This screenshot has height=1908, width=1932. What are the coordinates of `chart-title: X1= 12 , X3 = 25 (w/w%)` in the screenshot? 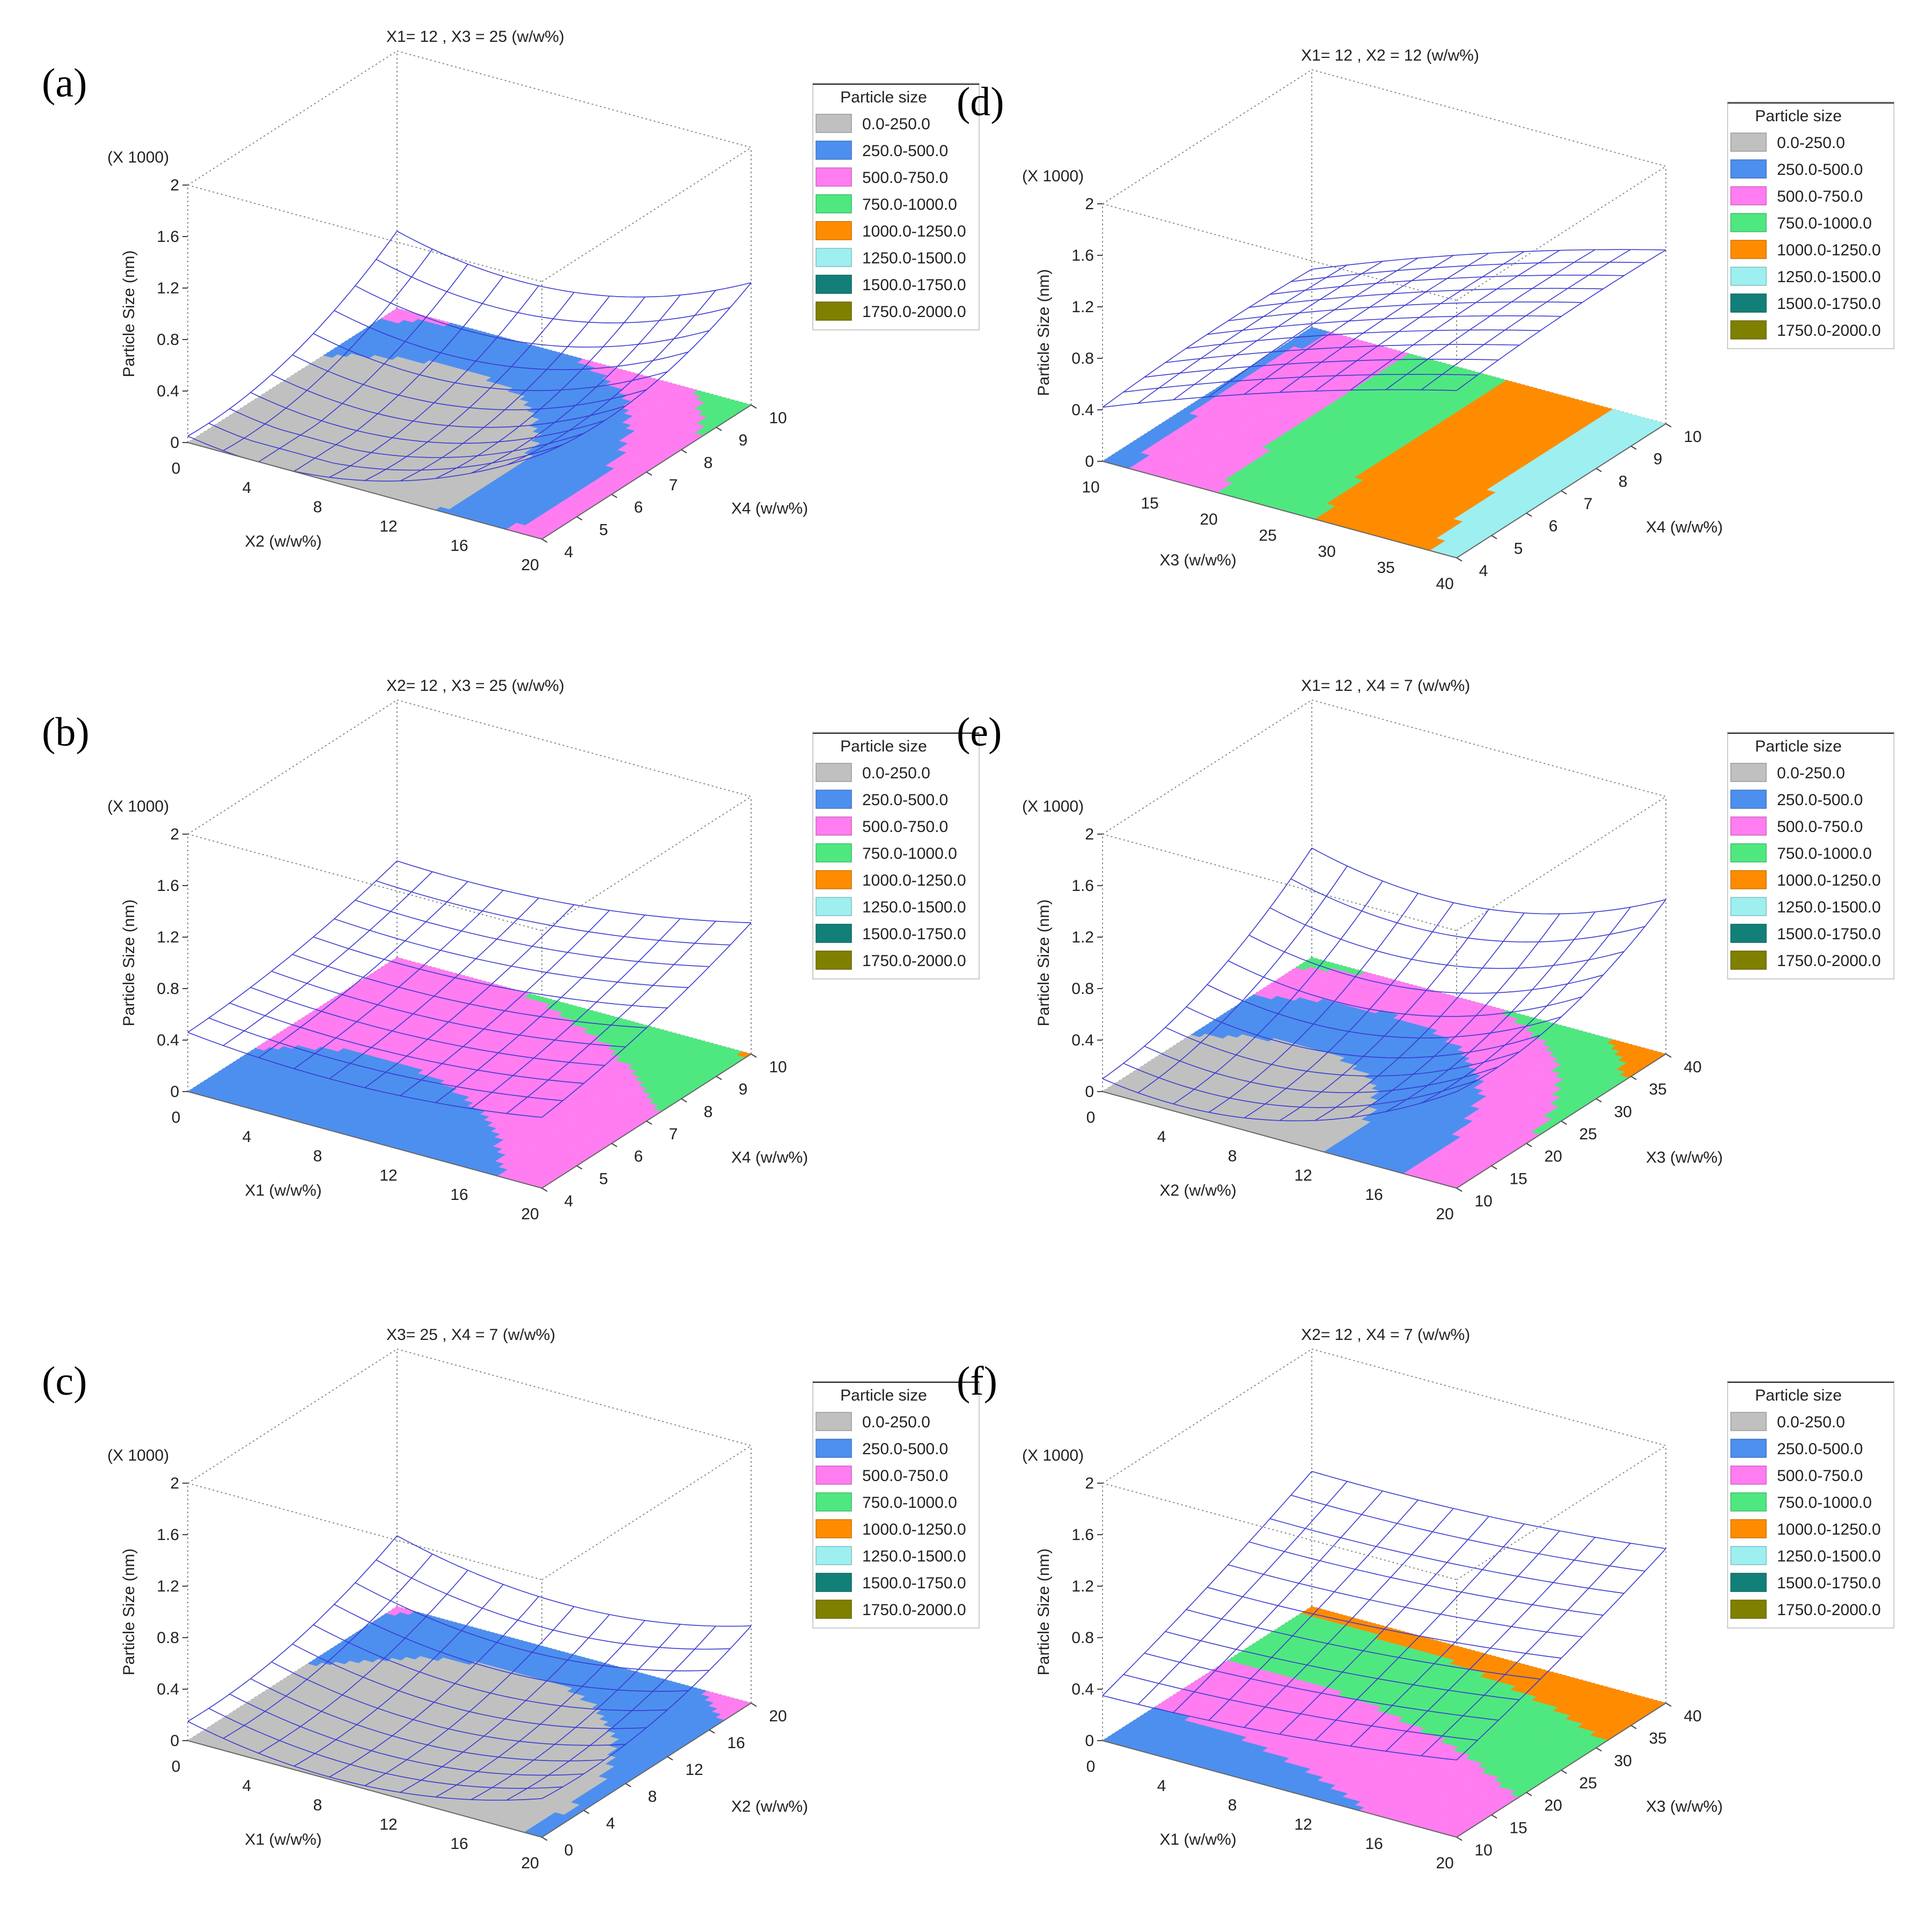 It's located at (475, 37).